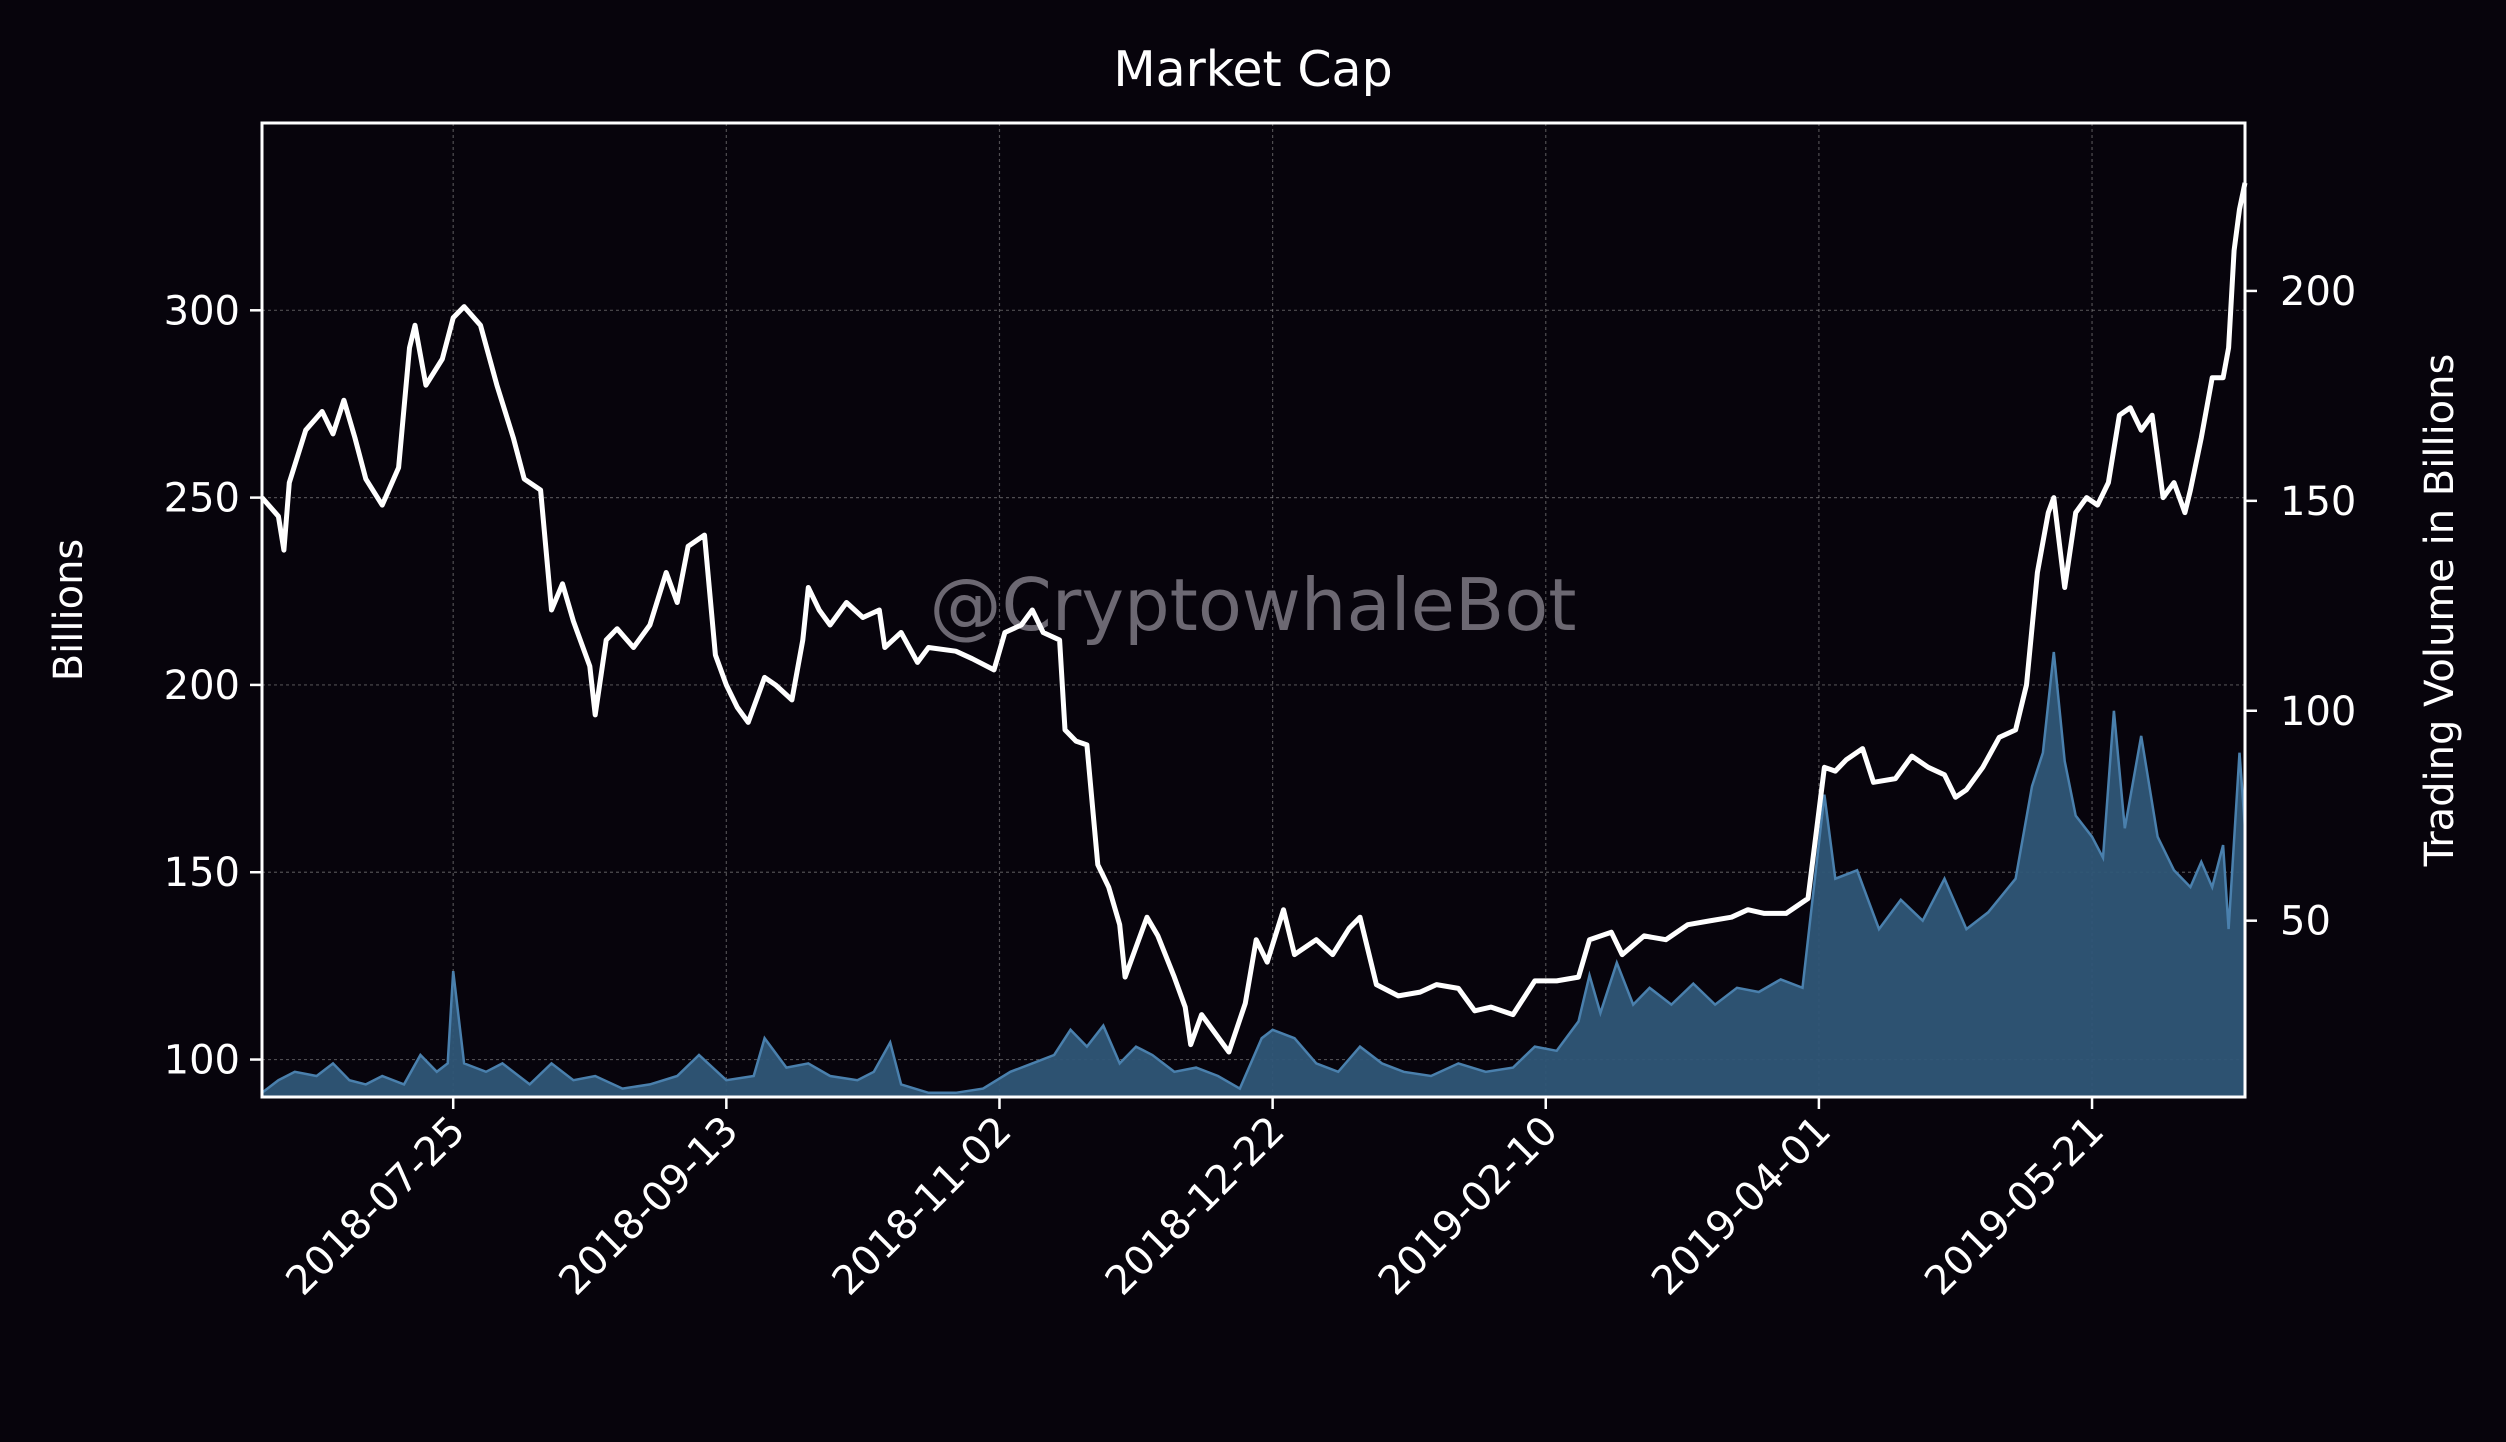 The width and height of the screenshot is (2506, 1442). Describe the element at coordinates (1252, 69) in the screenshot. I see `chart-title: Market Cap` at that location.